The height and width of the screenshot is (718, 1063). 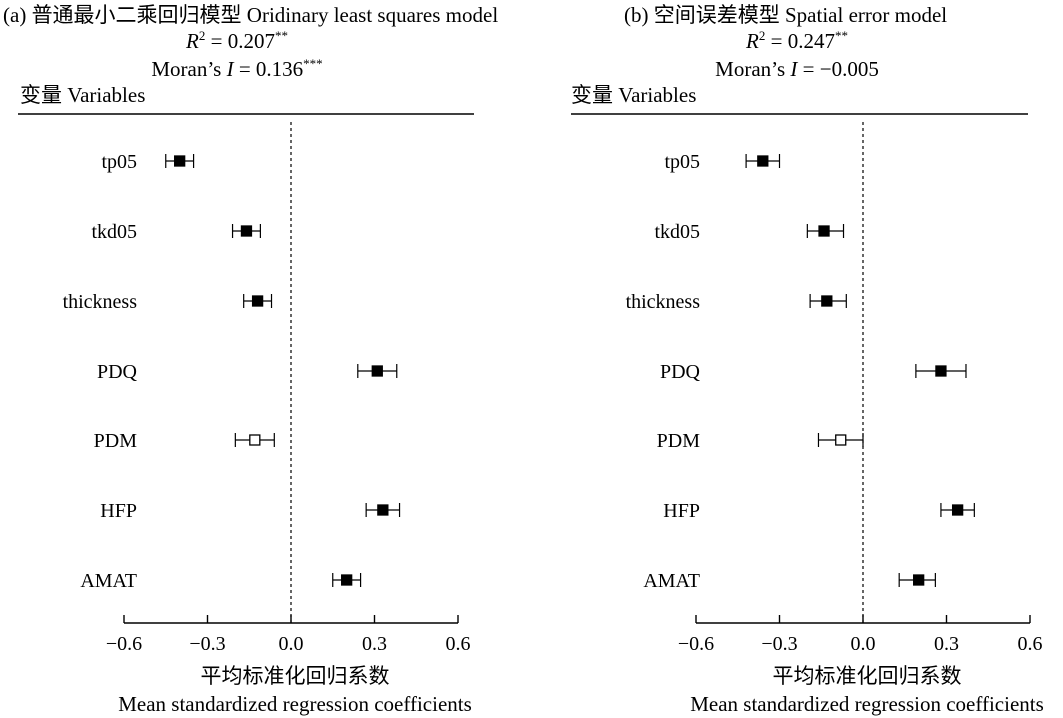 I want to click on panel-title: (b) 空间误差模型 Spatial error model, so click(x=785, y=15).